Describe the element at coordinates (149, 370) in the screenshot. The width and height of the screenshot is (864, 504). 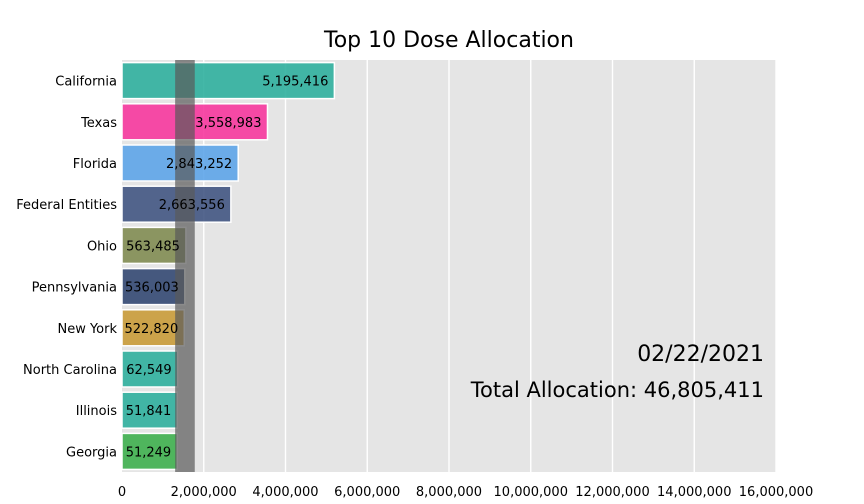
I see `value-label: 62,549` at that location.